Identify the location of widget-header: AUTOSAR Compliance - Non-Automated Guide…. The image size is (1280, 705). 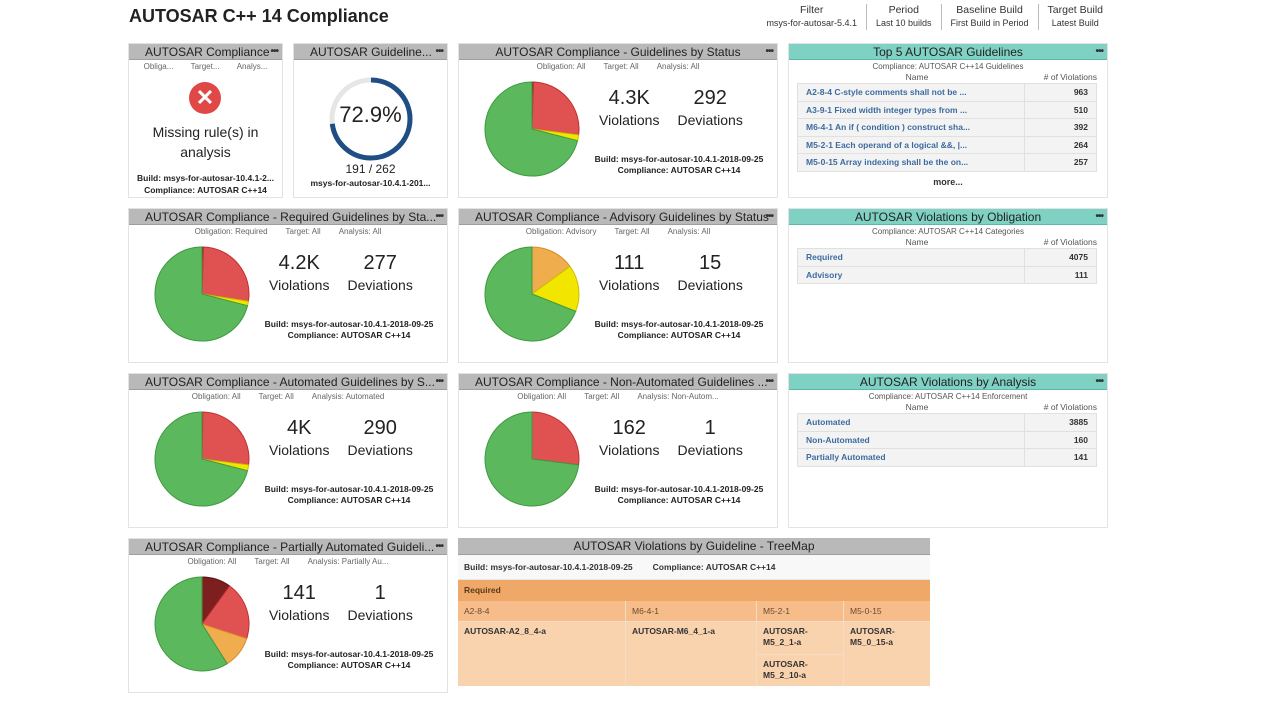
(618, 382).